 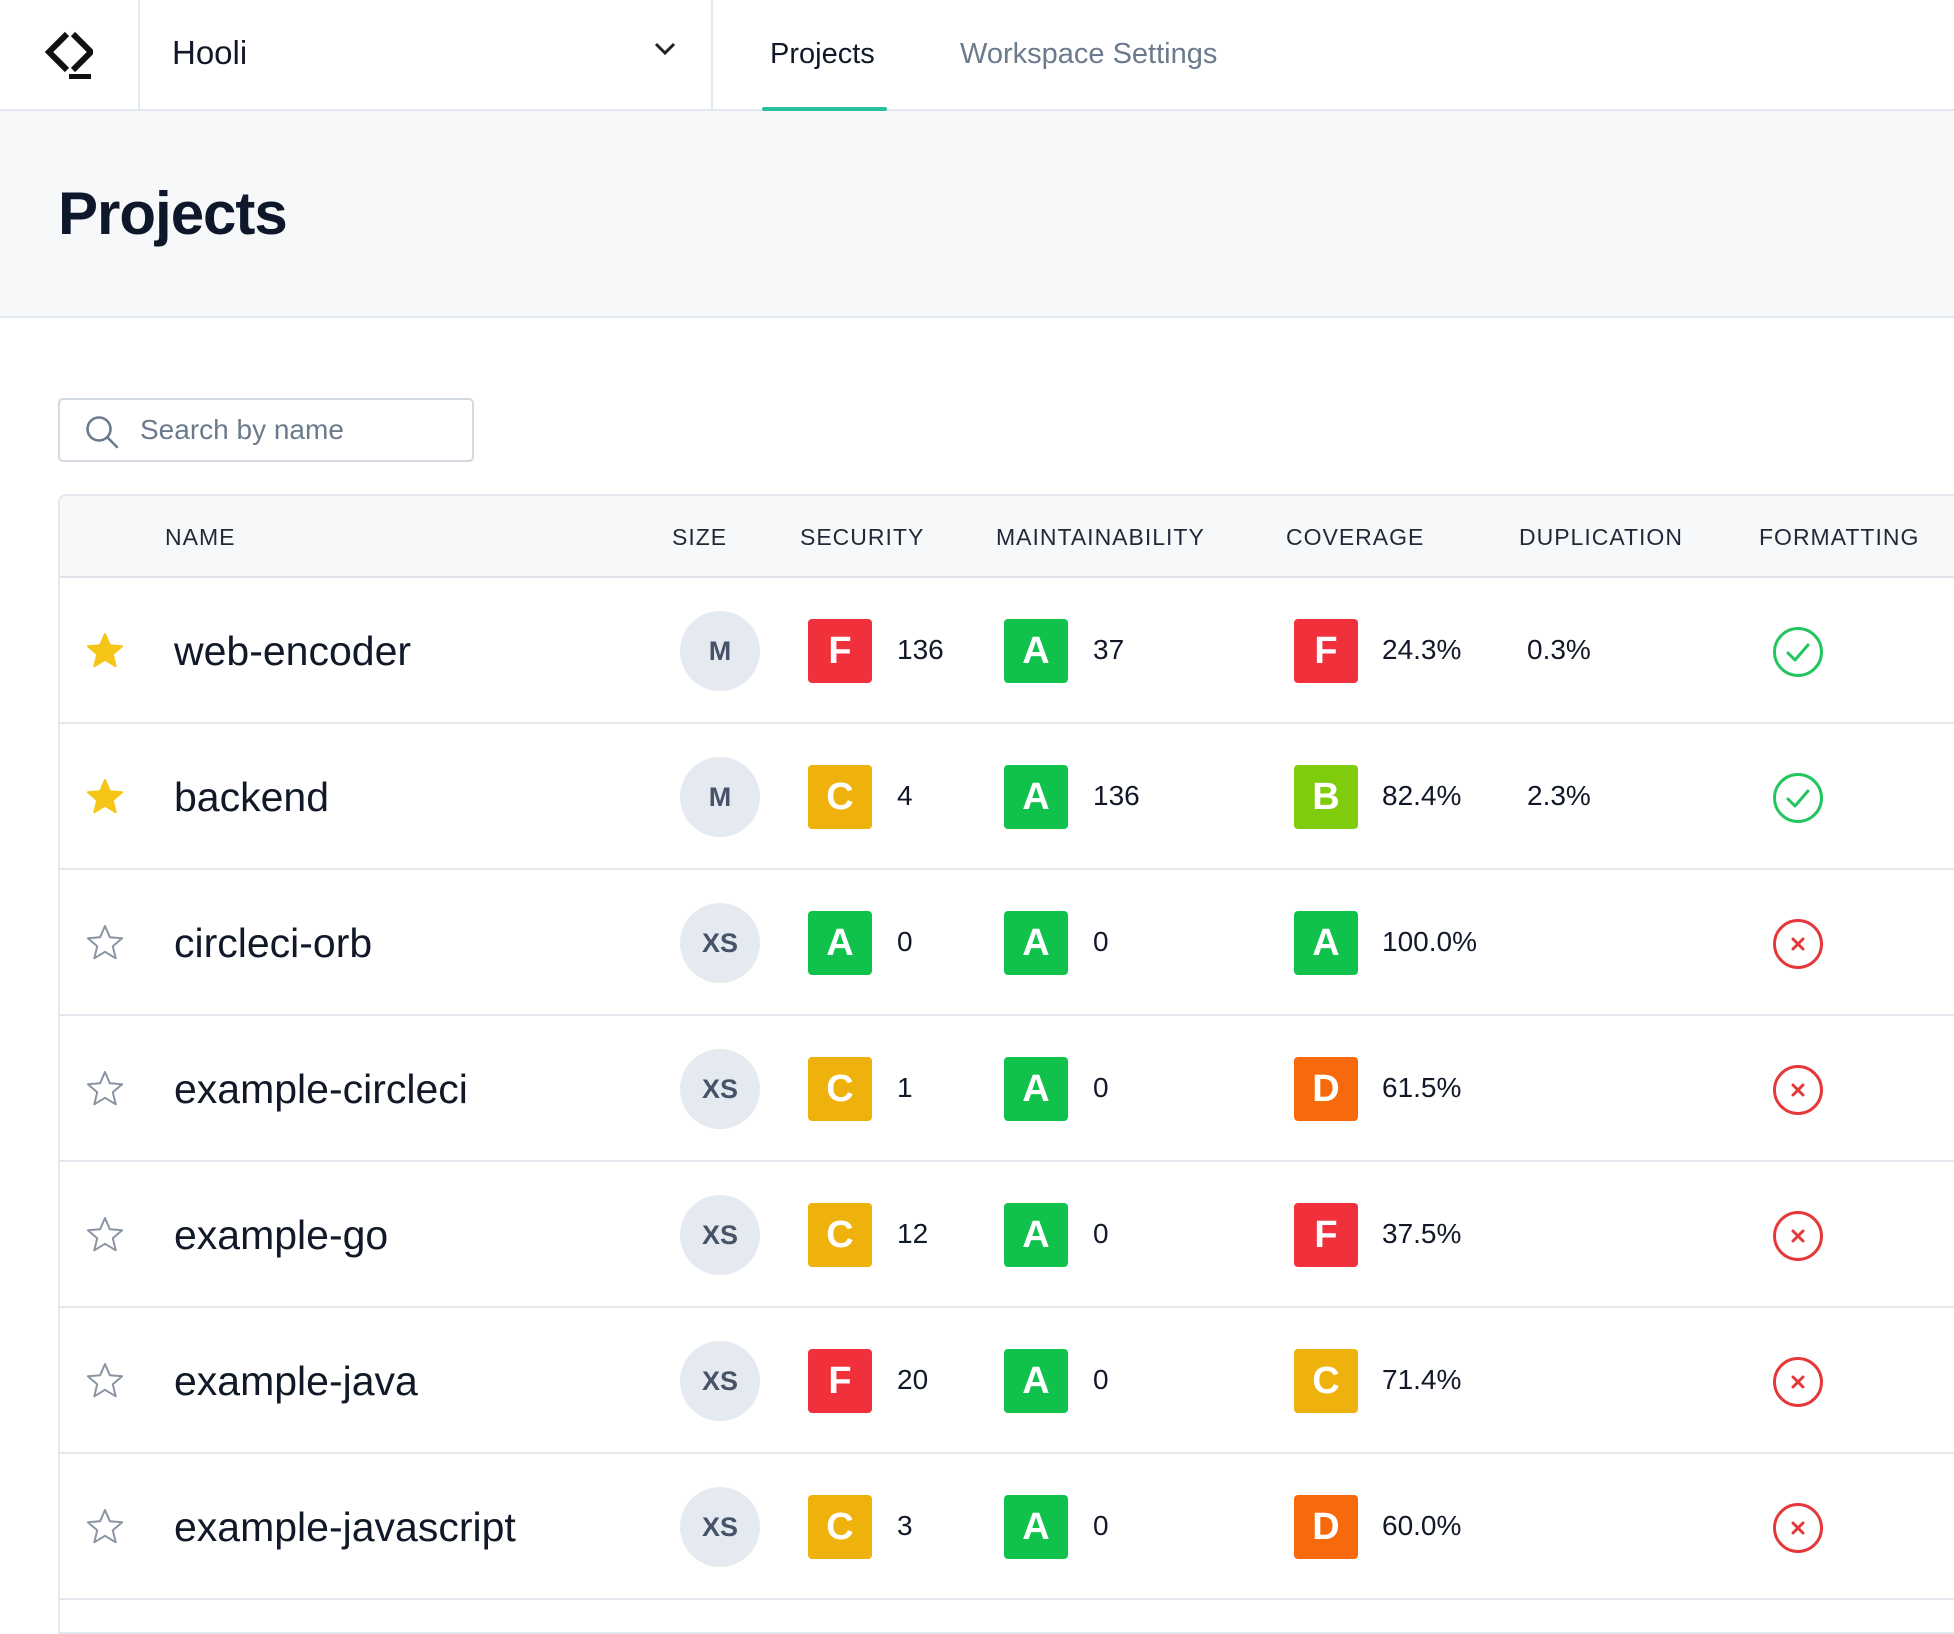 I want to click on coverage-percent: 82.4%, so click(x=1422, y=795).